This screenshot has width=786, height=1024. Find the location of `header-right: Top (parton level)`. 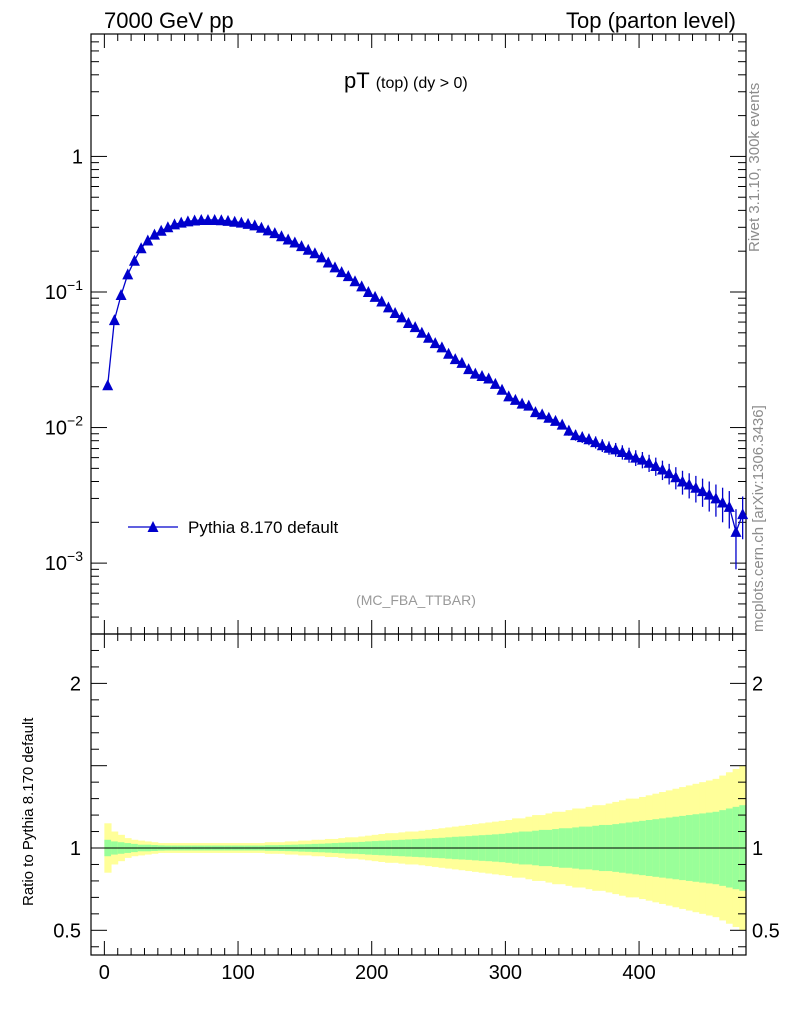

header-right: Top (parton level) is located at coordinates (651, 20).